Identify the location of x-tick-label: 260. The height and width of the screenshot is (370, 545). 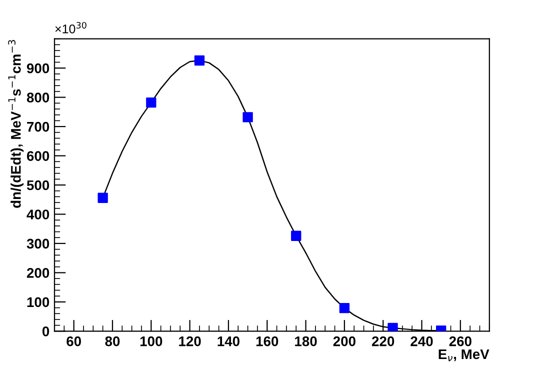
(460, 341).